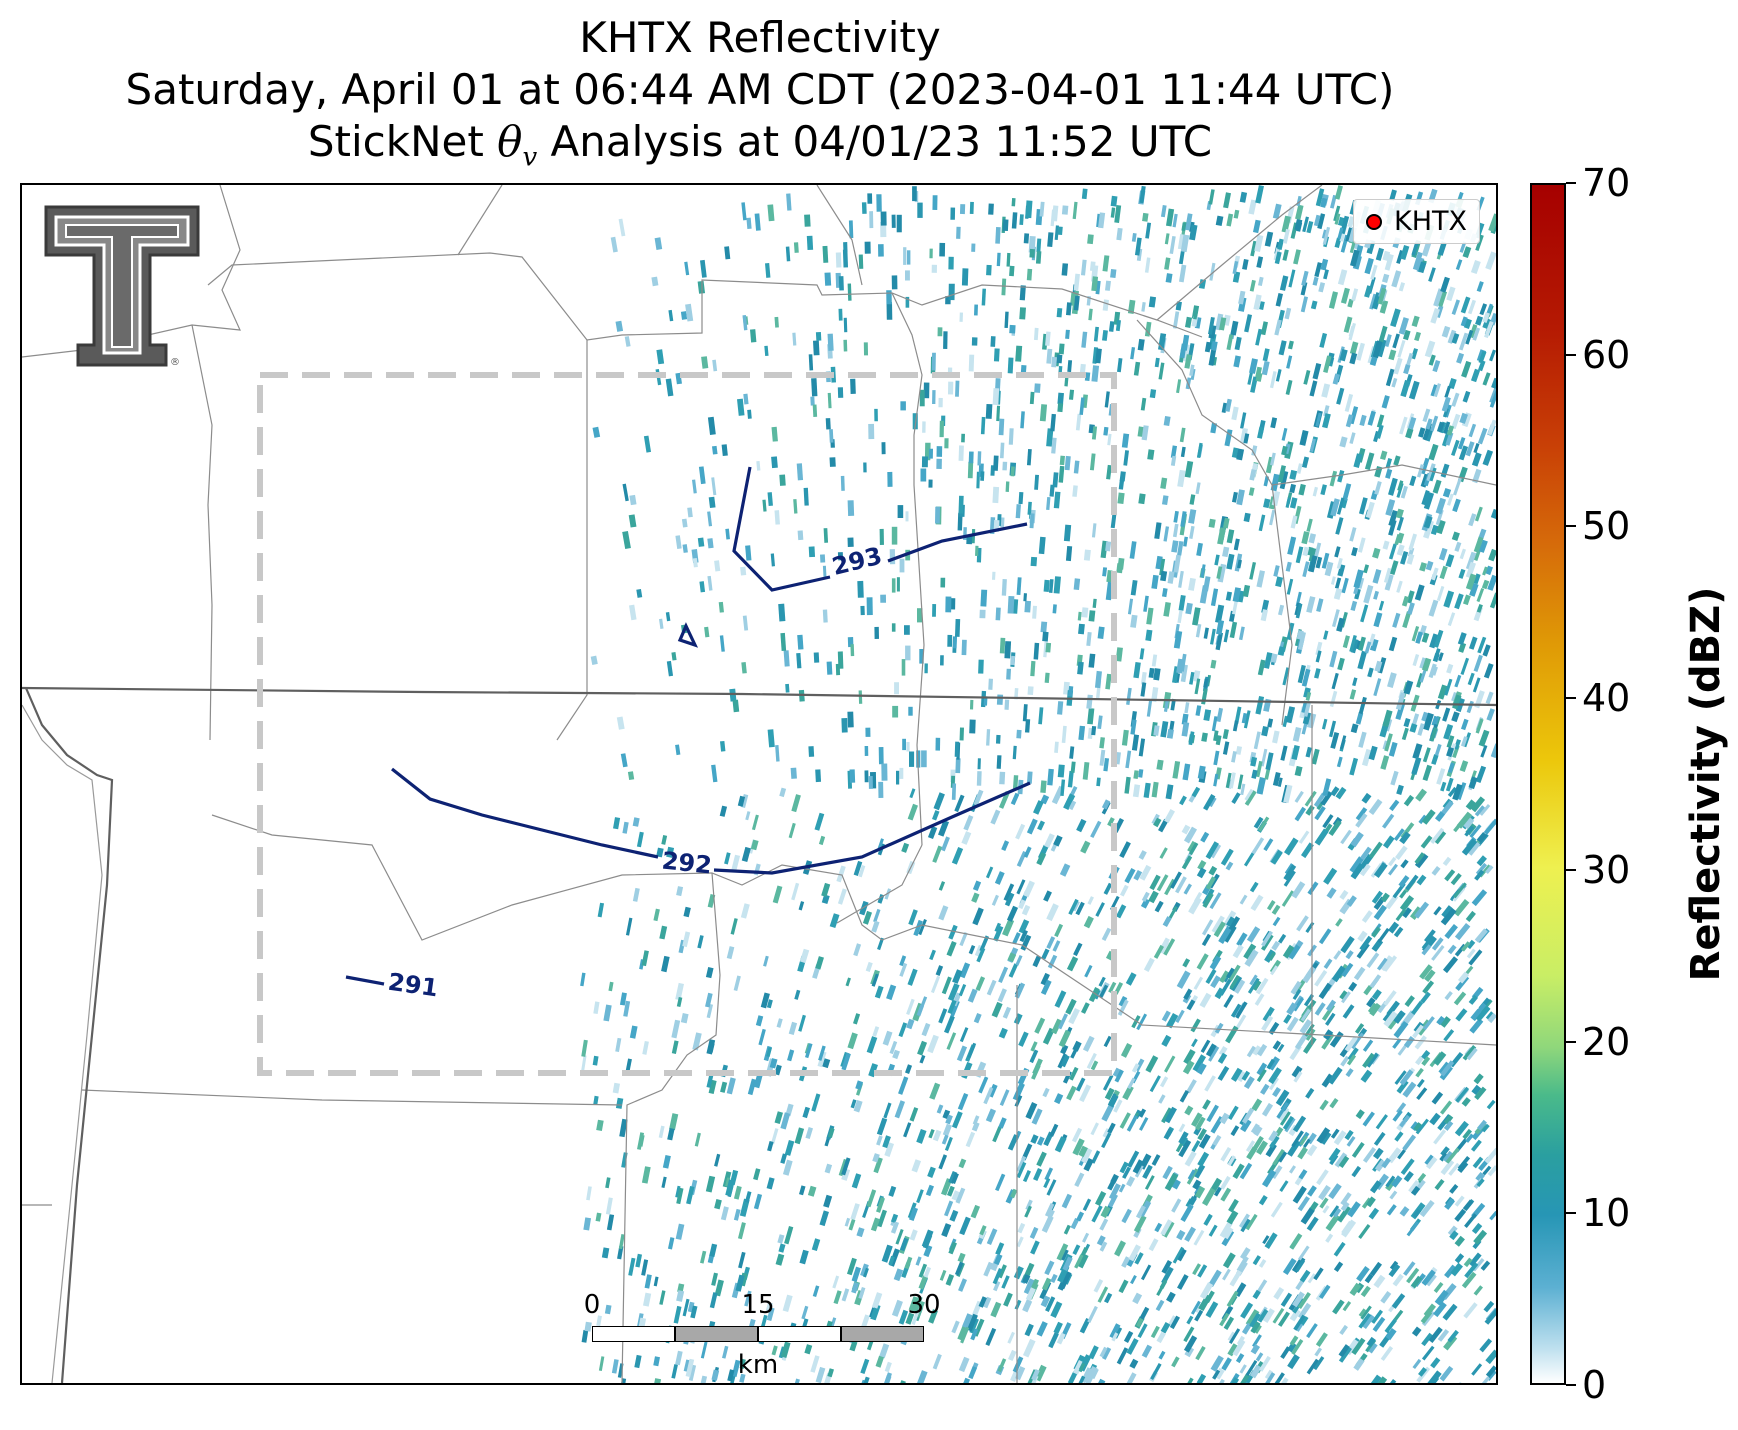 This screenshot has height=1430, width=1738. I want to click on title-line-3-suffix: Analysis at 04/01/23 11:52 UTC, so click(875, 141).